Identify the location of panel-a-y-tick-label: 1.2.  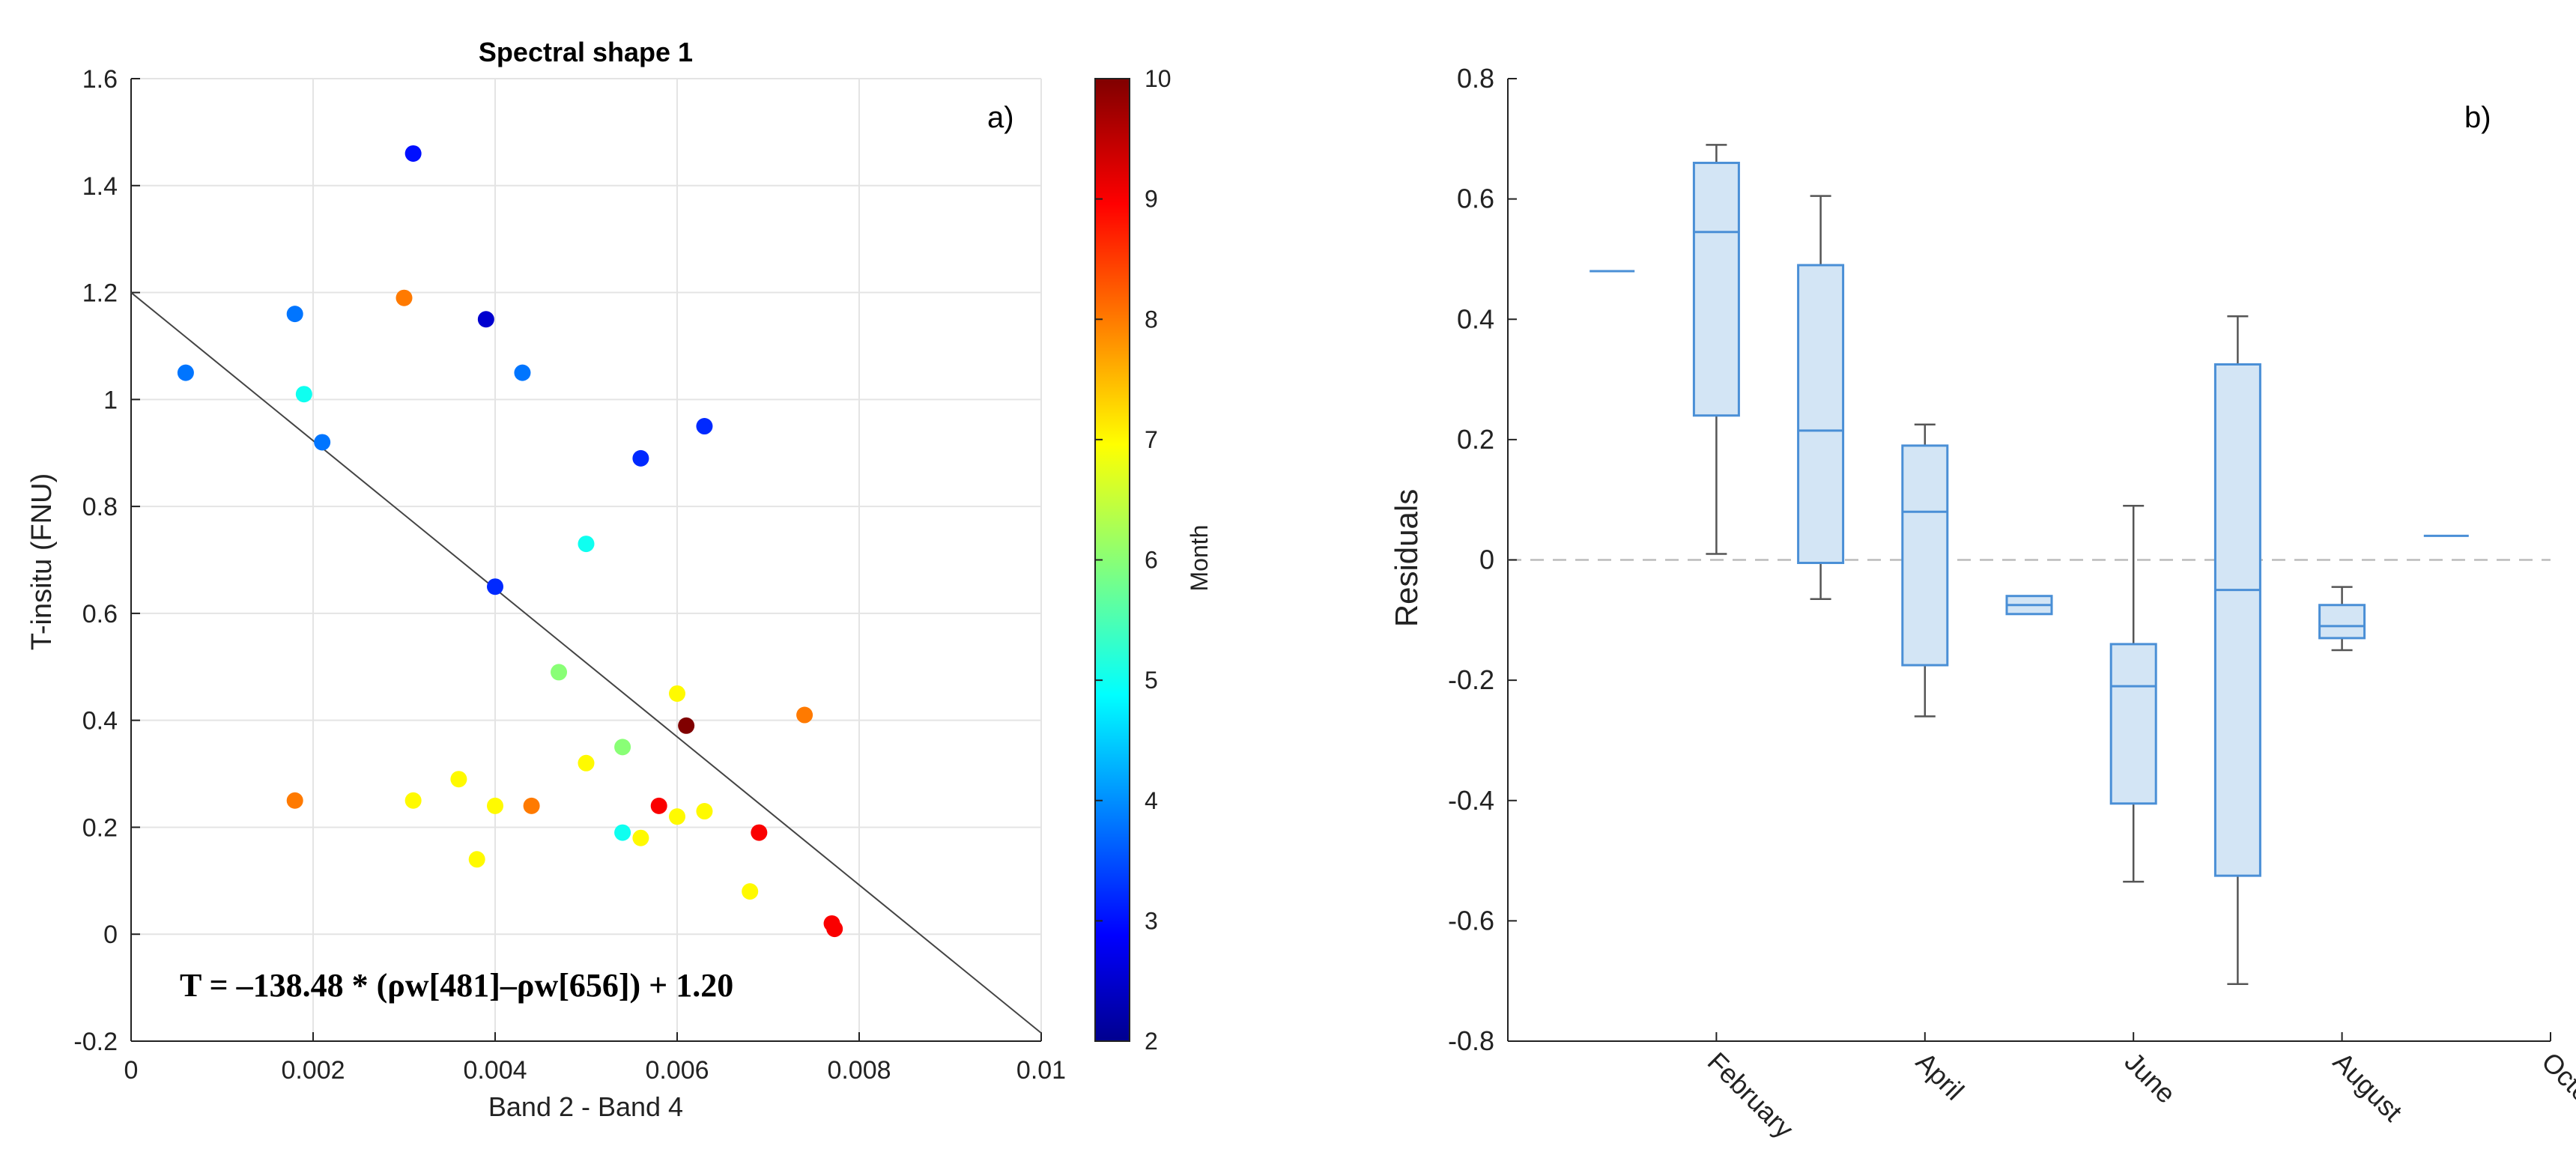
(100, 293).